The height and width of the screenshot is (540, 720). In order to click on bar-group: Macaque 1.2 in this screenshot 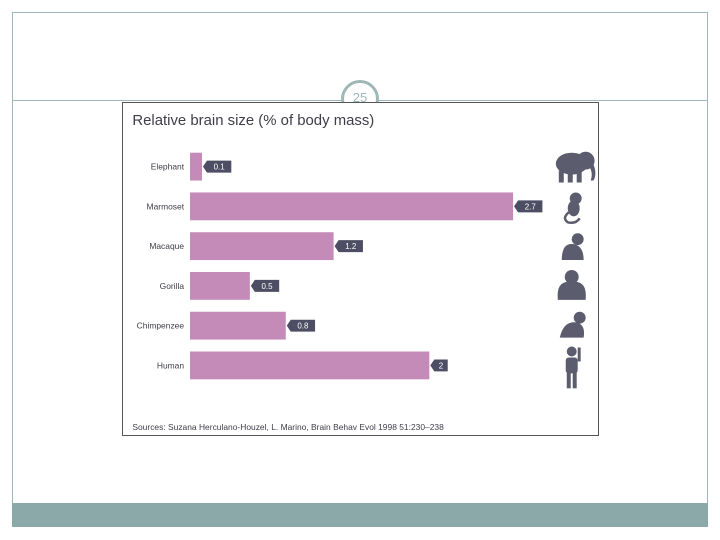, I will do `click(366, 246)`.